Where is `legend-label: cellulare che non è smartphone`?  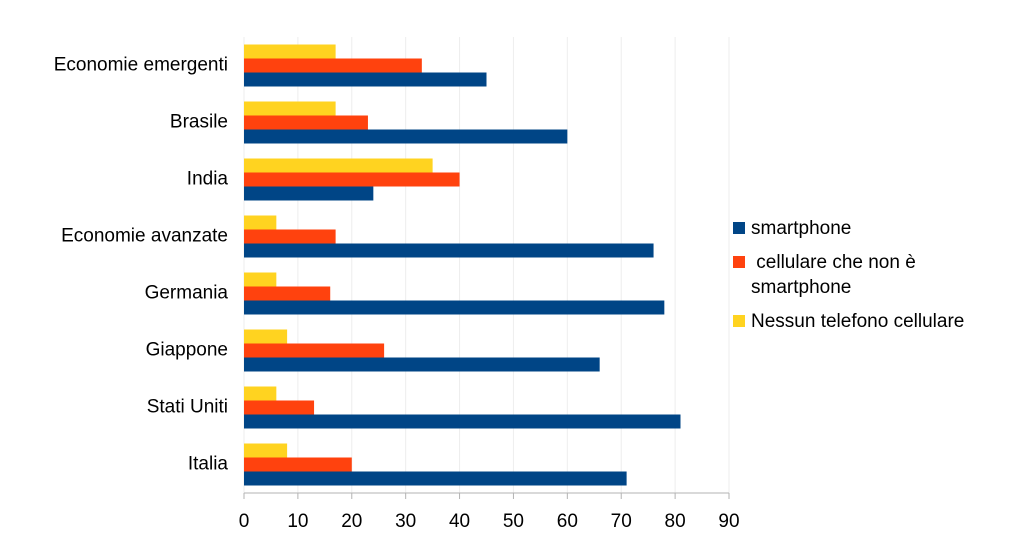
legend-label: cellulare che non è smartphone is located at coordinates (836, 275).